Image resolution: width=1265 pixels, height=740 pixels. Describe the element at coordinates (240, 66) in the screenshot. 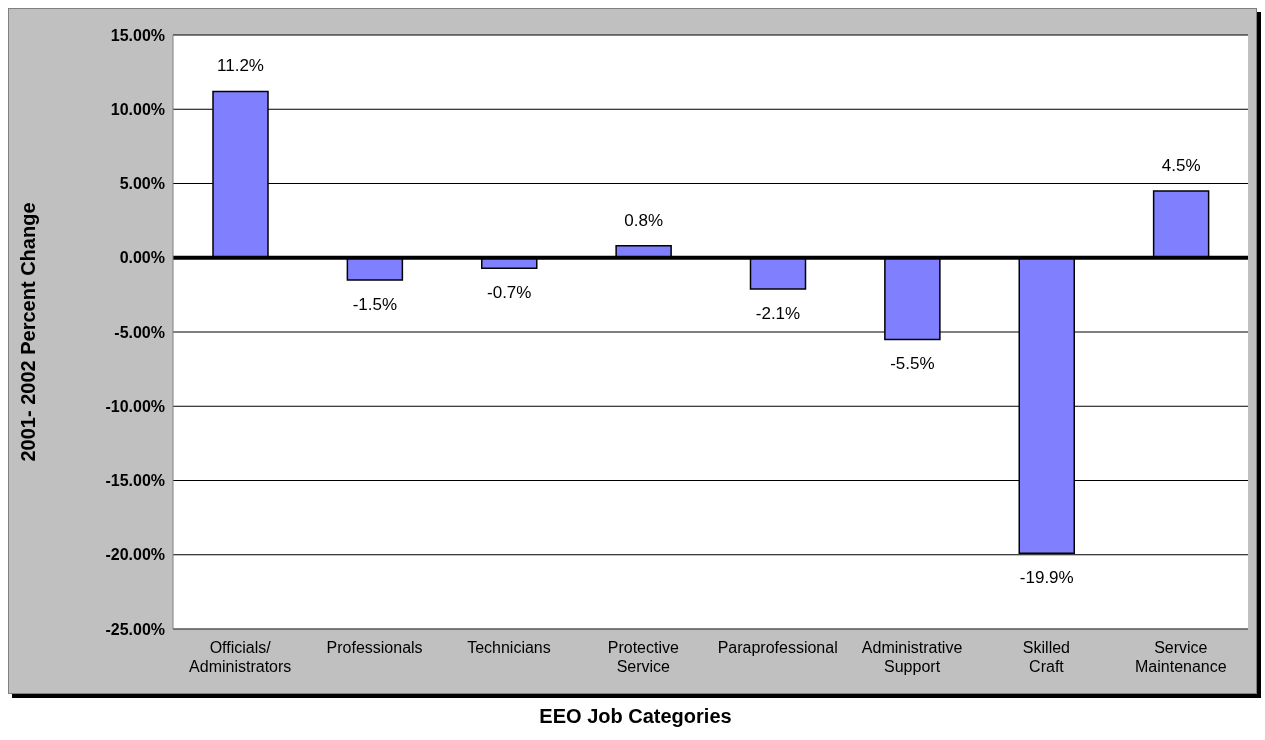

I see `data-label: 11.2%` at that location.